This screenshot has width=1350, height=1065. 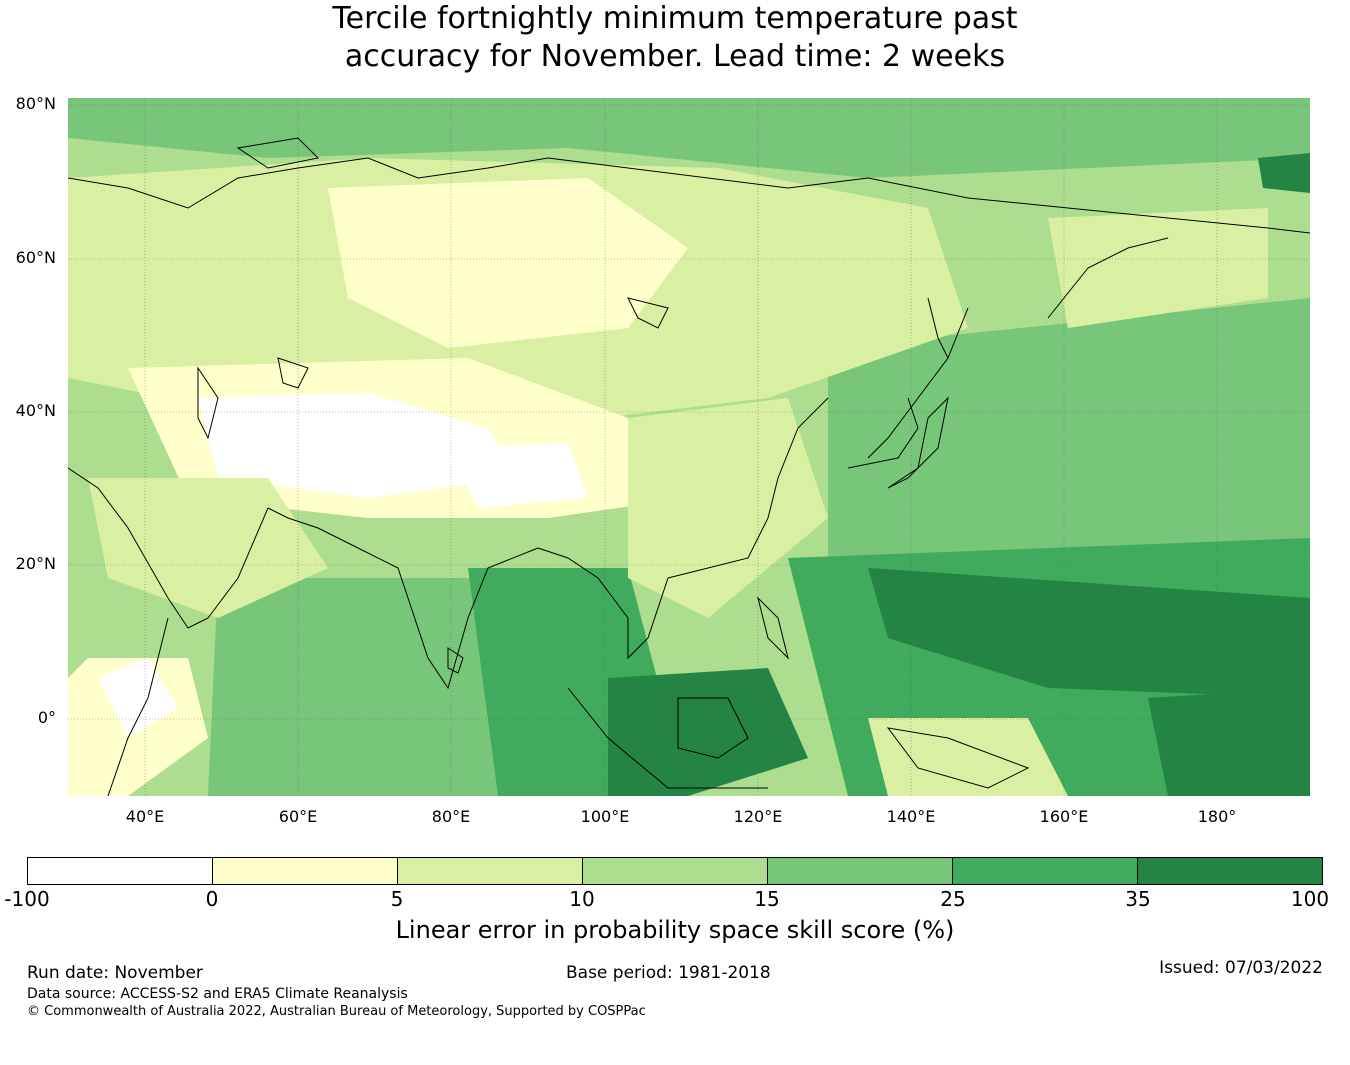 I want to click on field-china-light, so click(x=728, y=508).